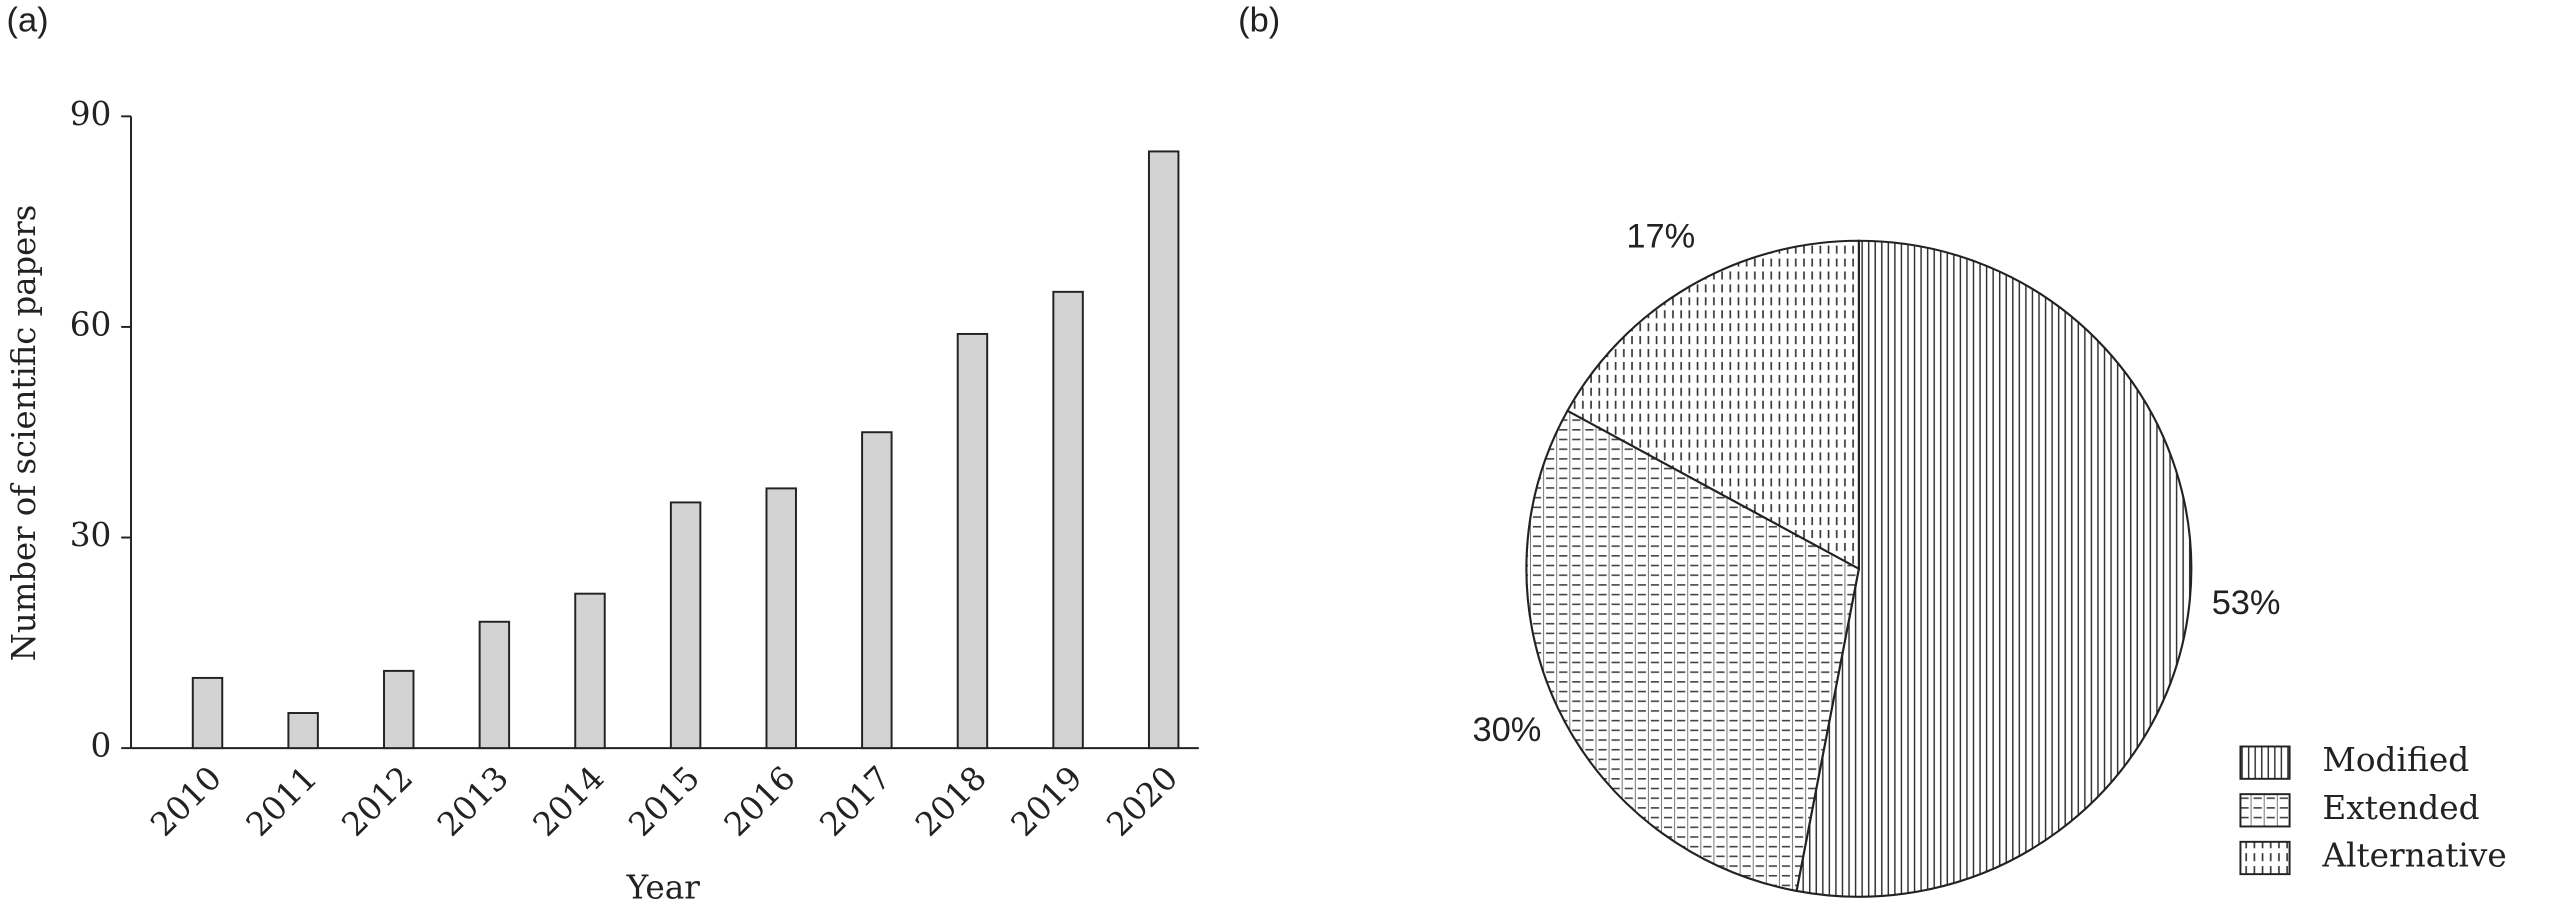 The width and height of the screenshot is (2568, 921). I want to click on legend-label: Modified, so click(2395, 760).